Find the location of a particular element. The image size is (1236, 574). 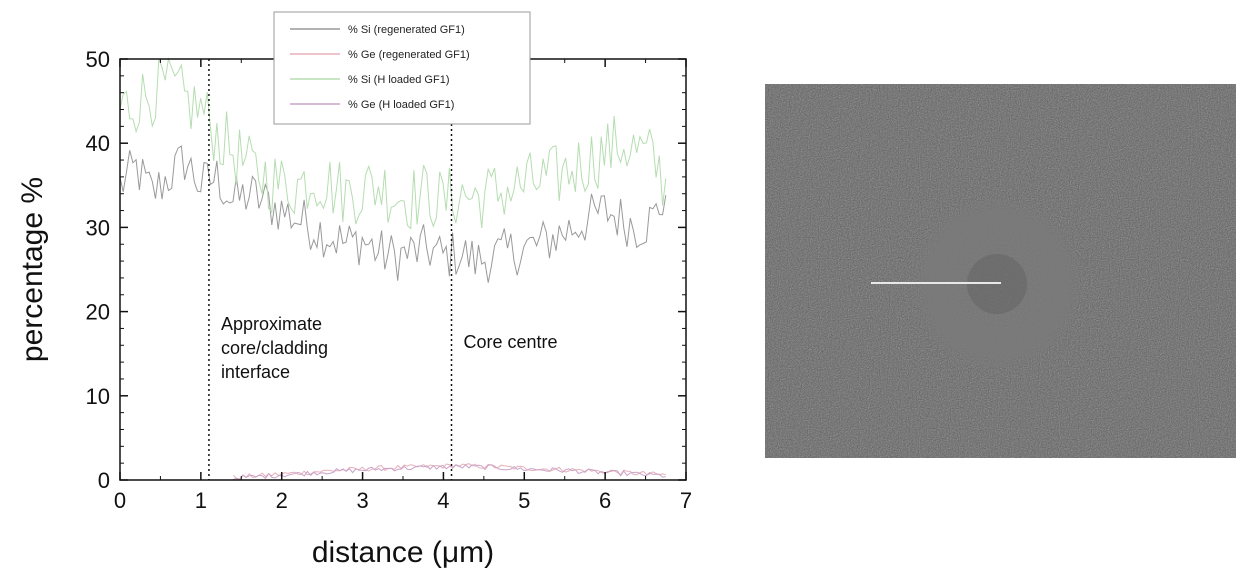

legend-label: % Si (regenerated GF1) is located at coordinates (406, 30).